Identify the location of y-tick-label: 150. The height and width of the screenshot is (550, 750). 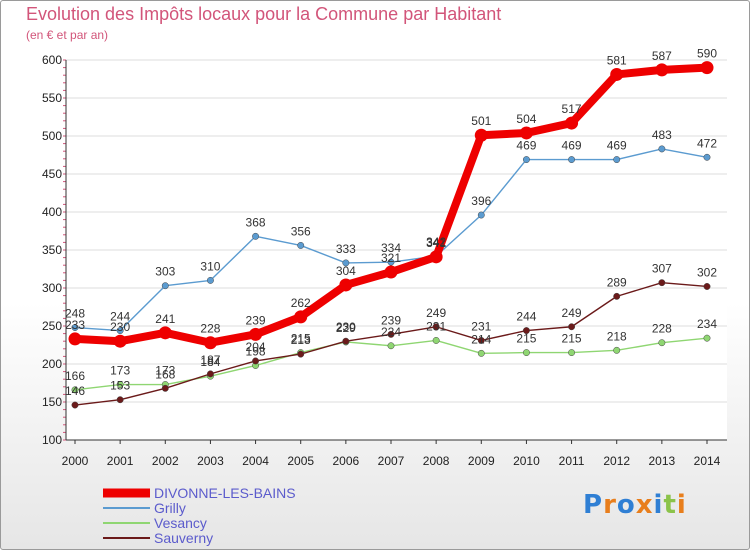
(52, 402).